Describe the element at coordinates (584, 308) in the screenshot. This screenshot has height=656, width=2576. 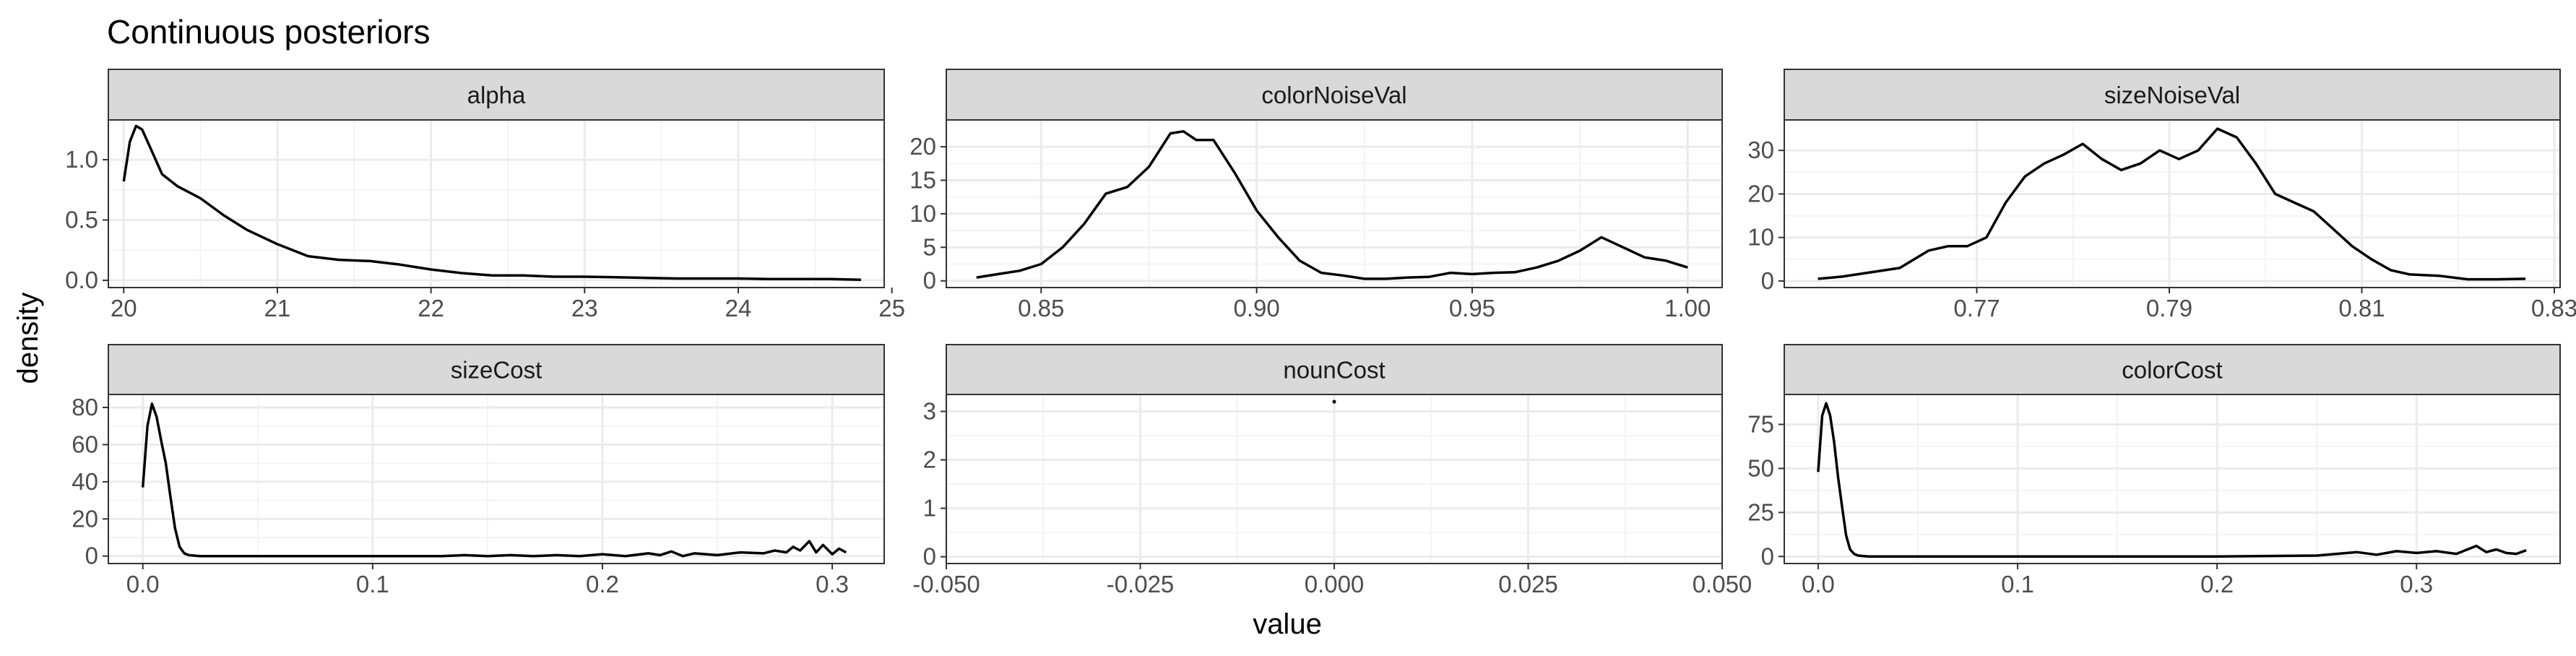
I see `x-tick-label: 23` at that location.